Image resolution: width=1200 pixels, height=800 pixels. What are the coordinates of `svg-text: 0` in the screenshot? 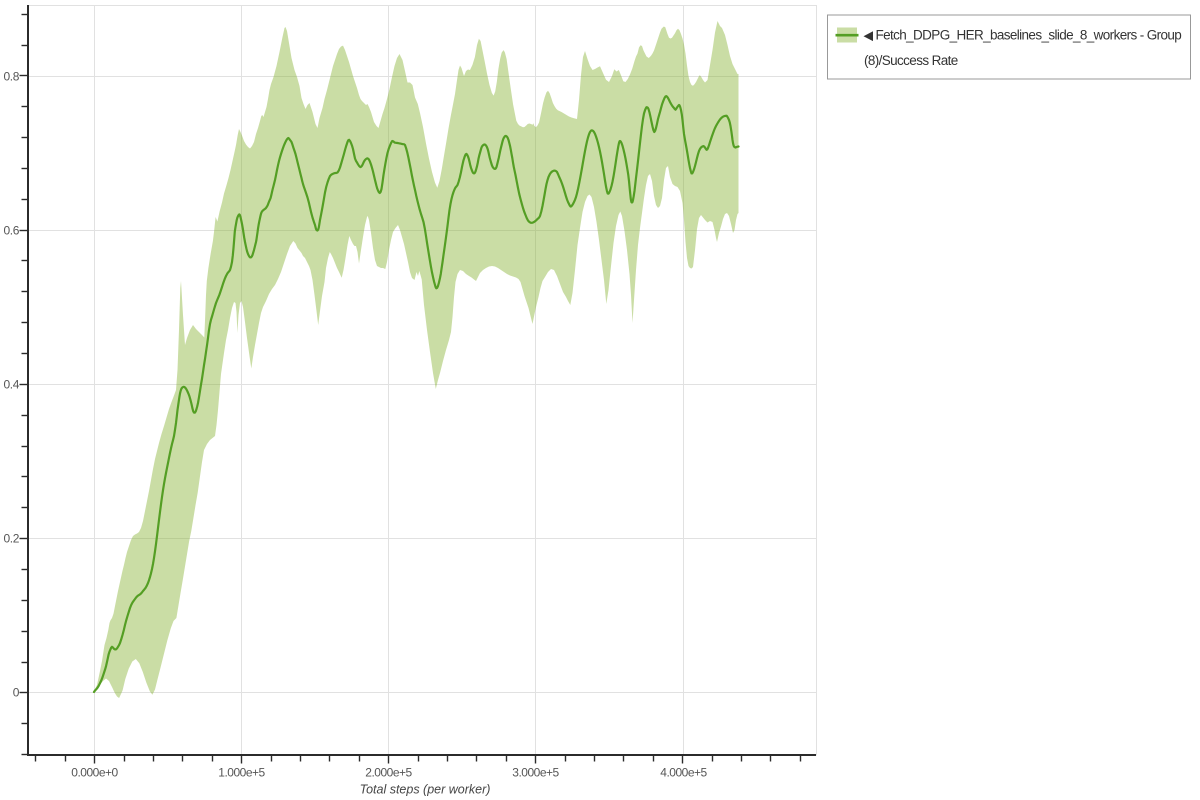 It's located at (16, 693).